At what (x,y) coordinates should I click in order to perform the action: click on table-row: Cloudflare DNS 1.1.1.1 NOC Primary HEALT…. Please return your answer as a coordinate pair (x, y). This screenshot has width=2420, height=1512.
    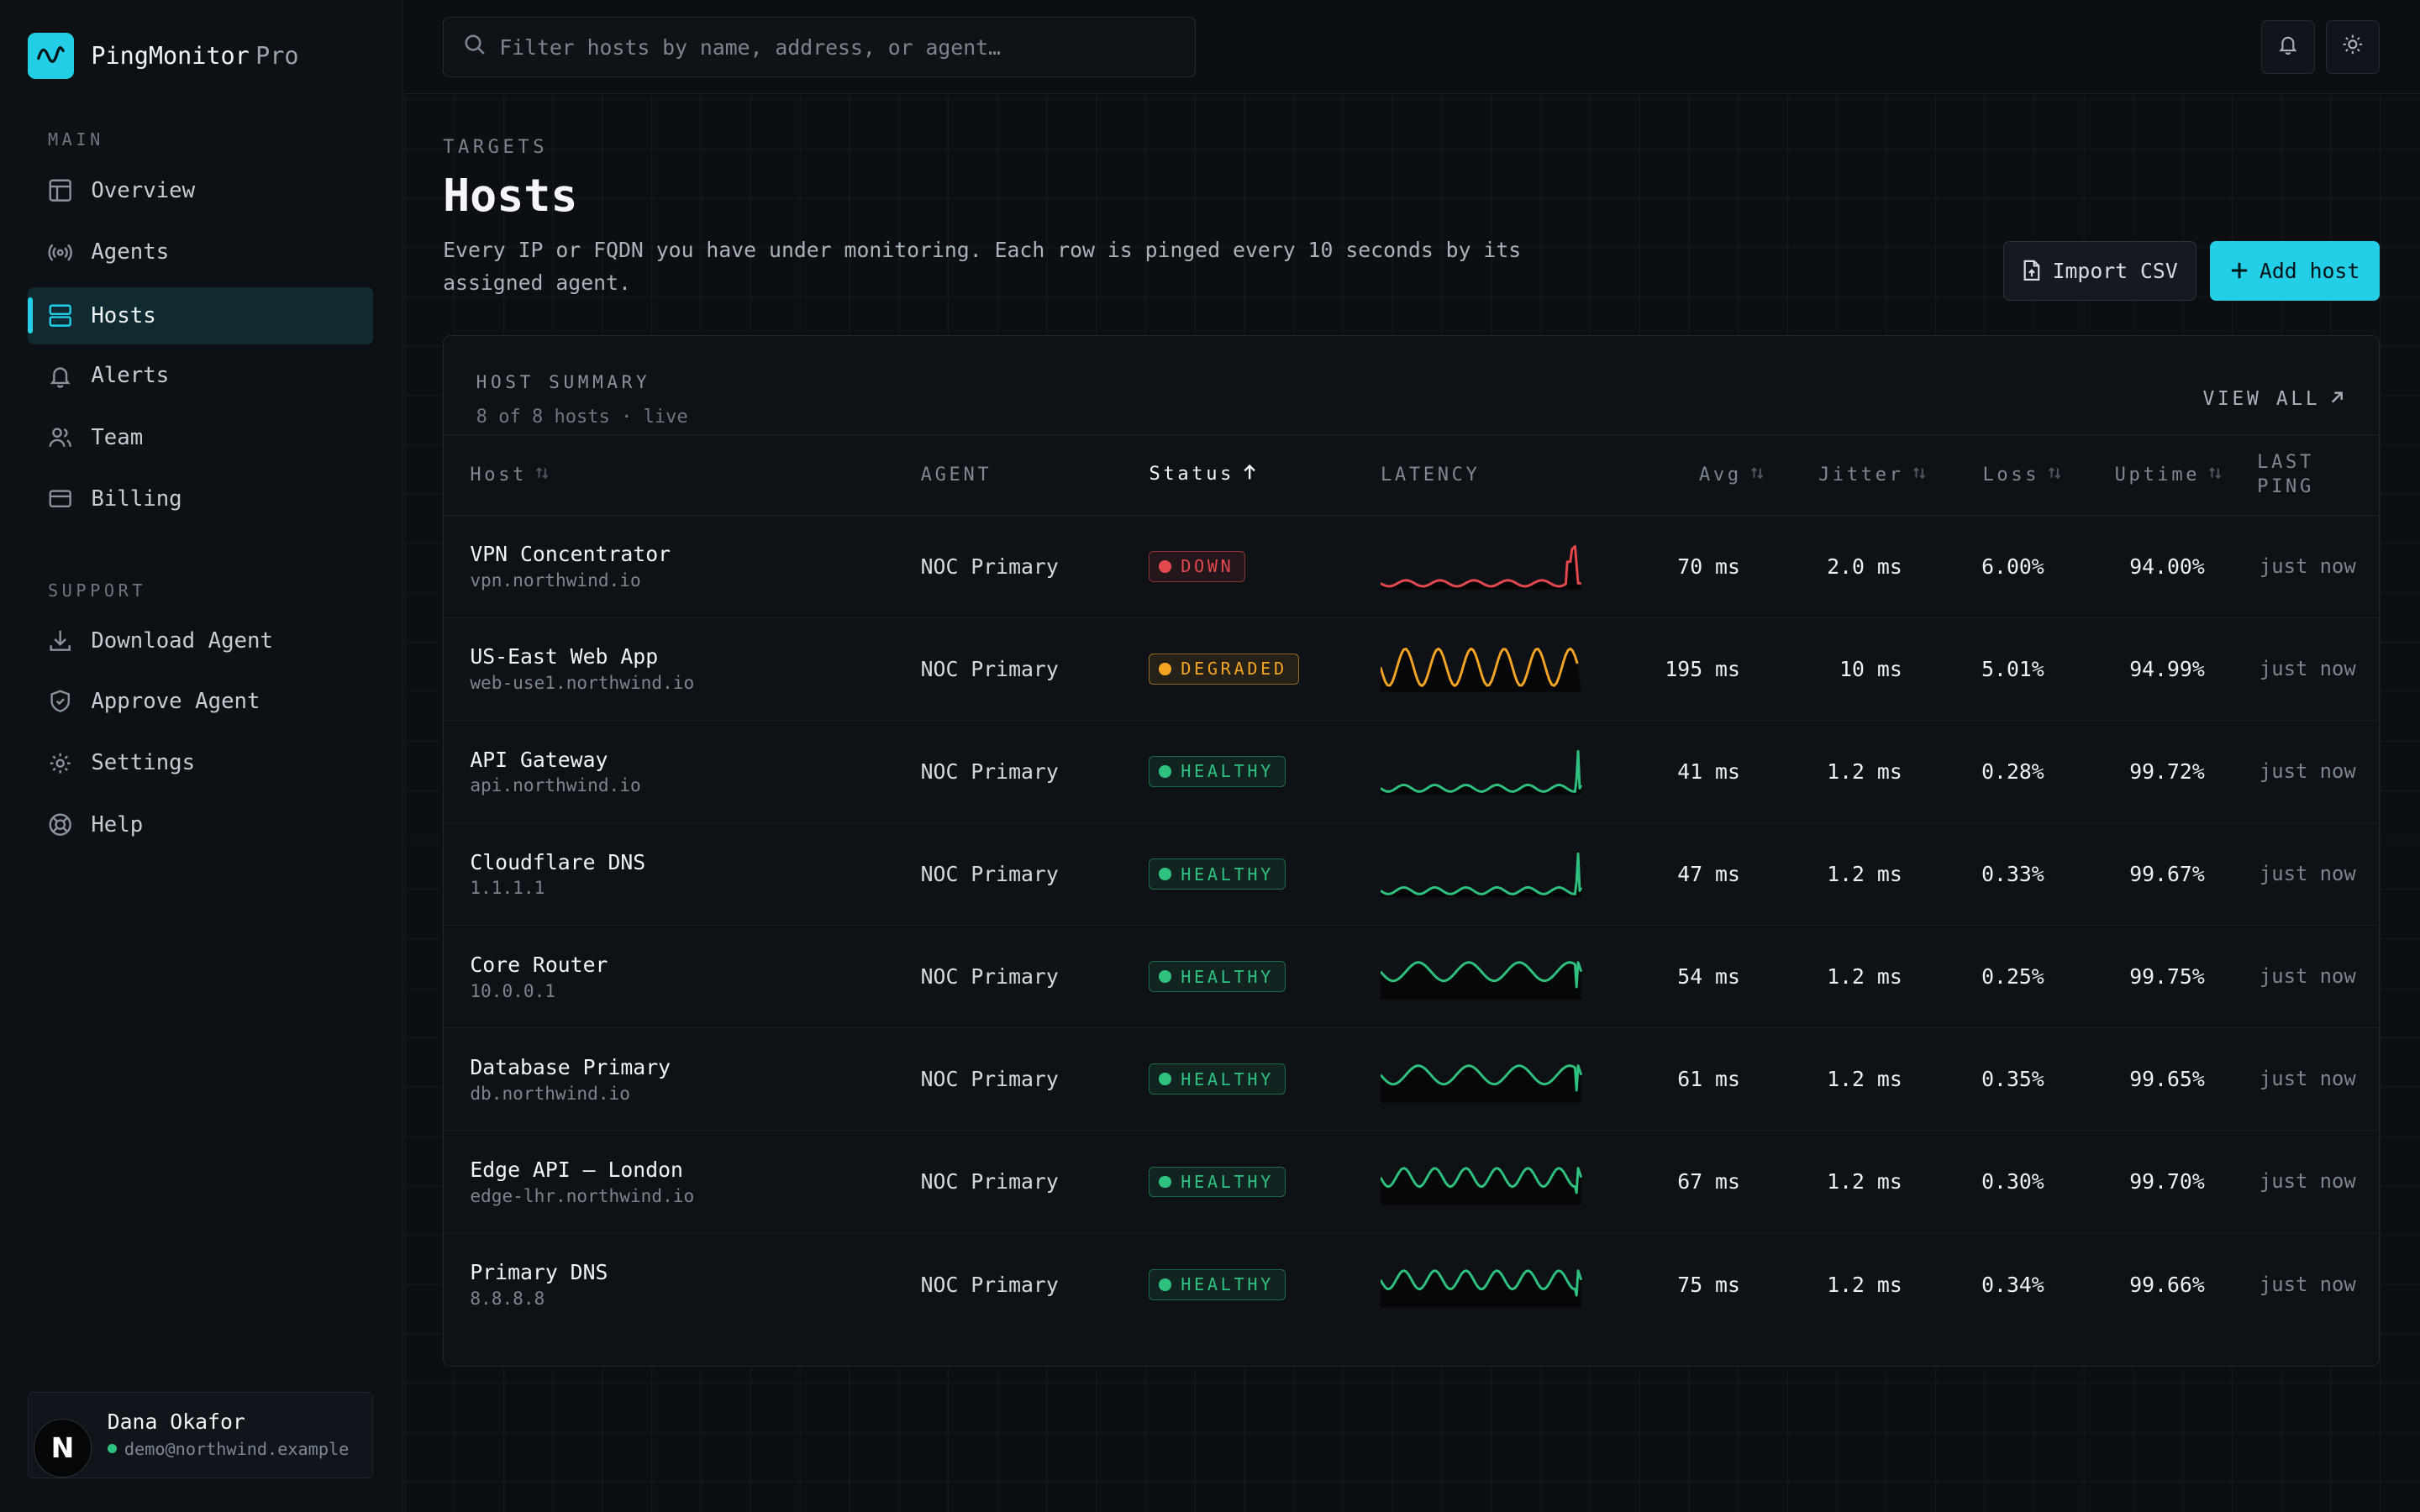
    Looking at the image, I should click on (1412, 874).